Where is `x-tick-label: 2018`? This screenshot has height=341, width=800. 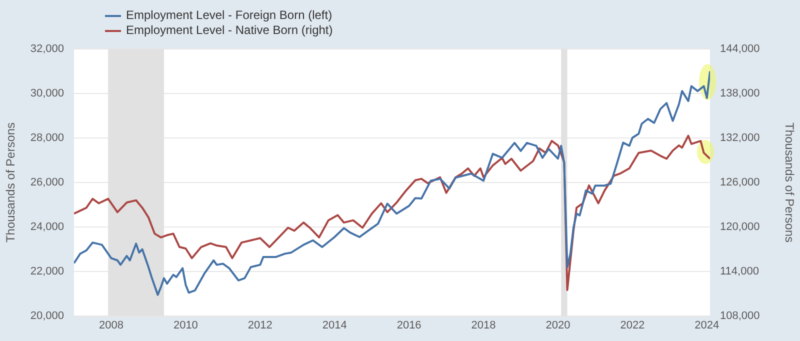
x-tick-label: 2018 is located at coordinates (483, 326).